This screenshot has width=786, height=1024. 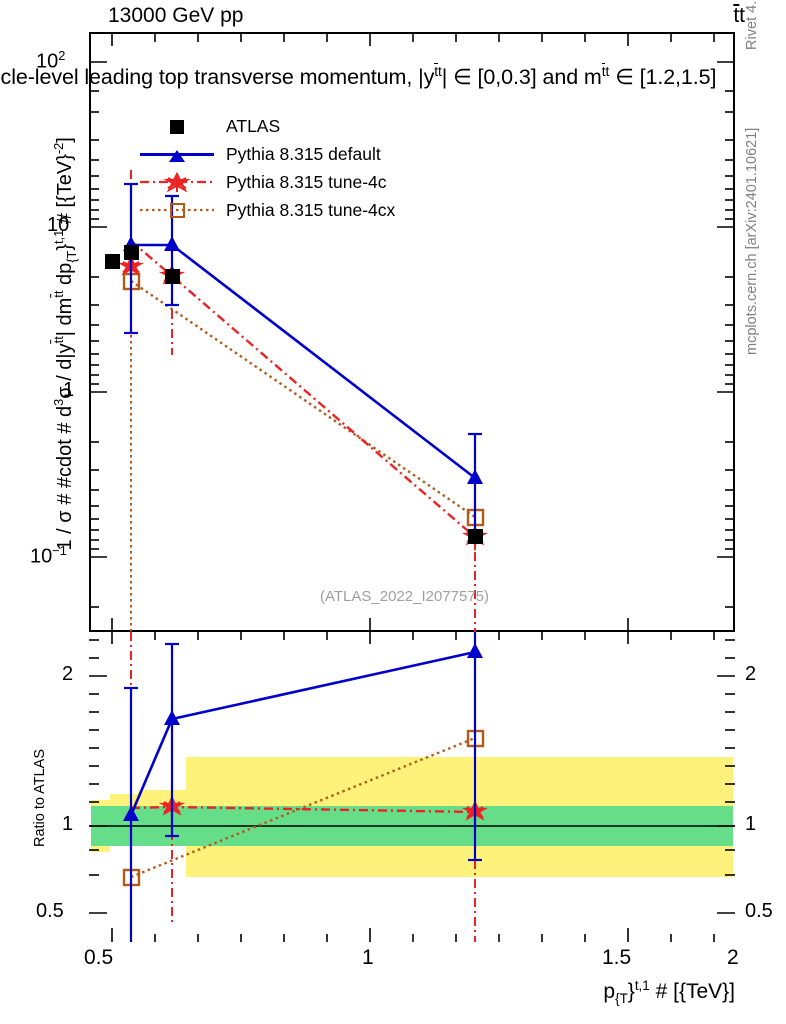 I want to click on legend-item-tune4c: Pythia 8.315 tune-4c, so click(x=267, y=182).